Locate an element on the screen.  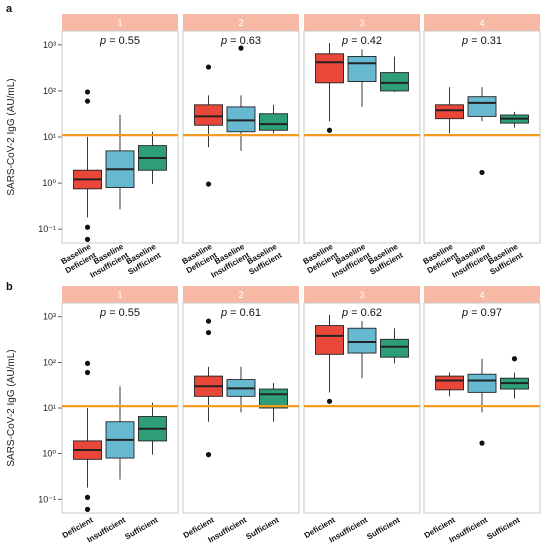
p-value-number: = 0.62 is located at coordinates (366, 313).